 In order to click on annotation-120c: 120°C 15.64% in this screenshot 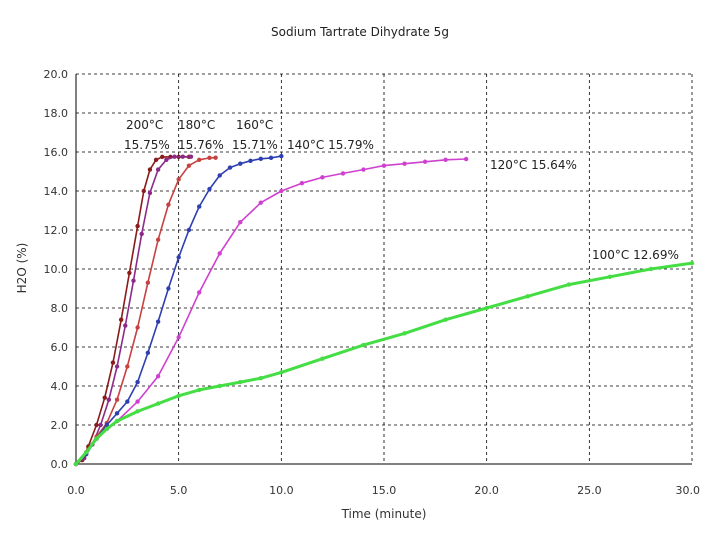, I will do `click(533, 165)`.